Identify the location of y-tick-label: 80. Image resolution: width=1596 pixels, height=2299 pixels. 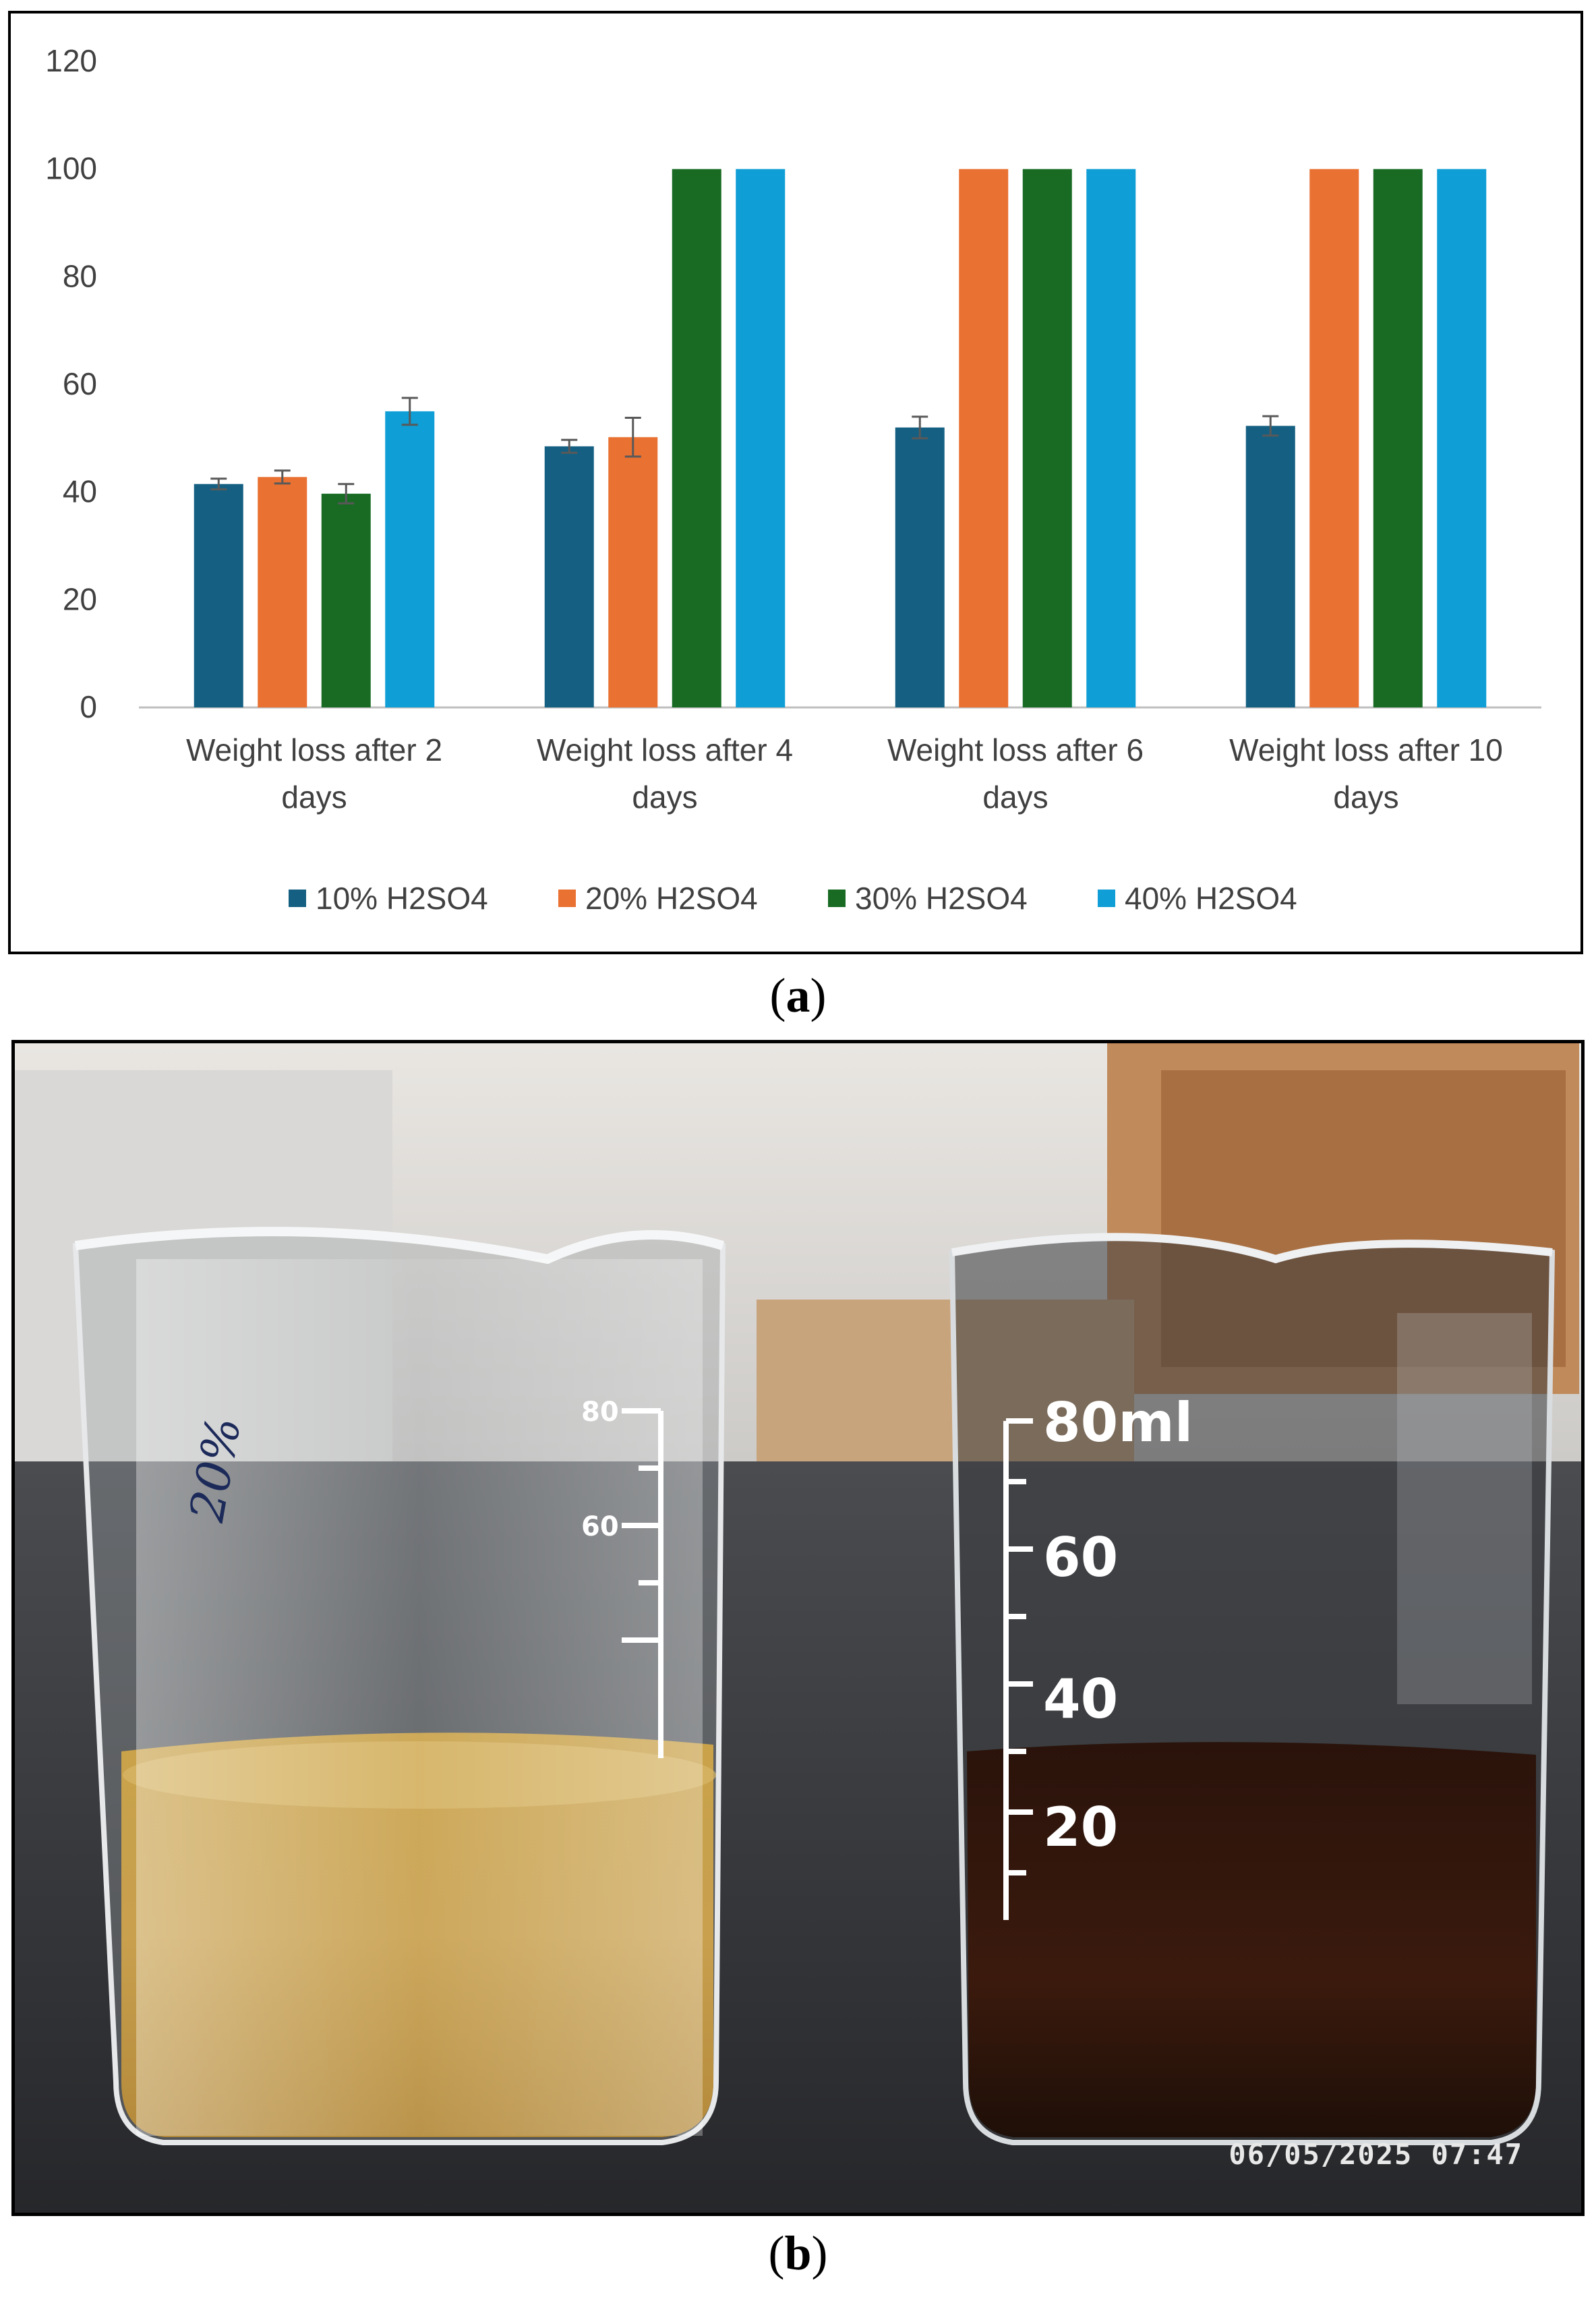
(80, 275).